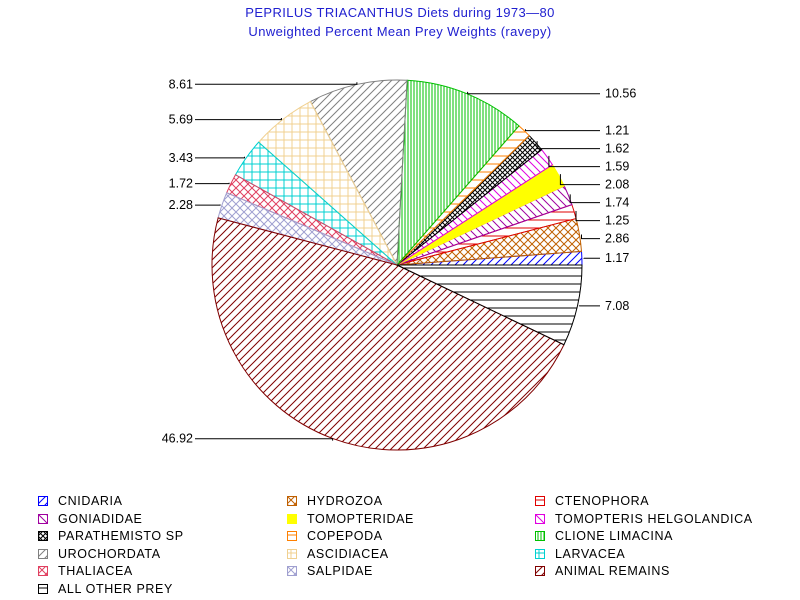 Image resolution: width=800 pixels, height=600 pixels. What do you see at coordinates (617, 258) in the screenshot?
I see `value-label: 1.17` at bounding box center [617, 258].